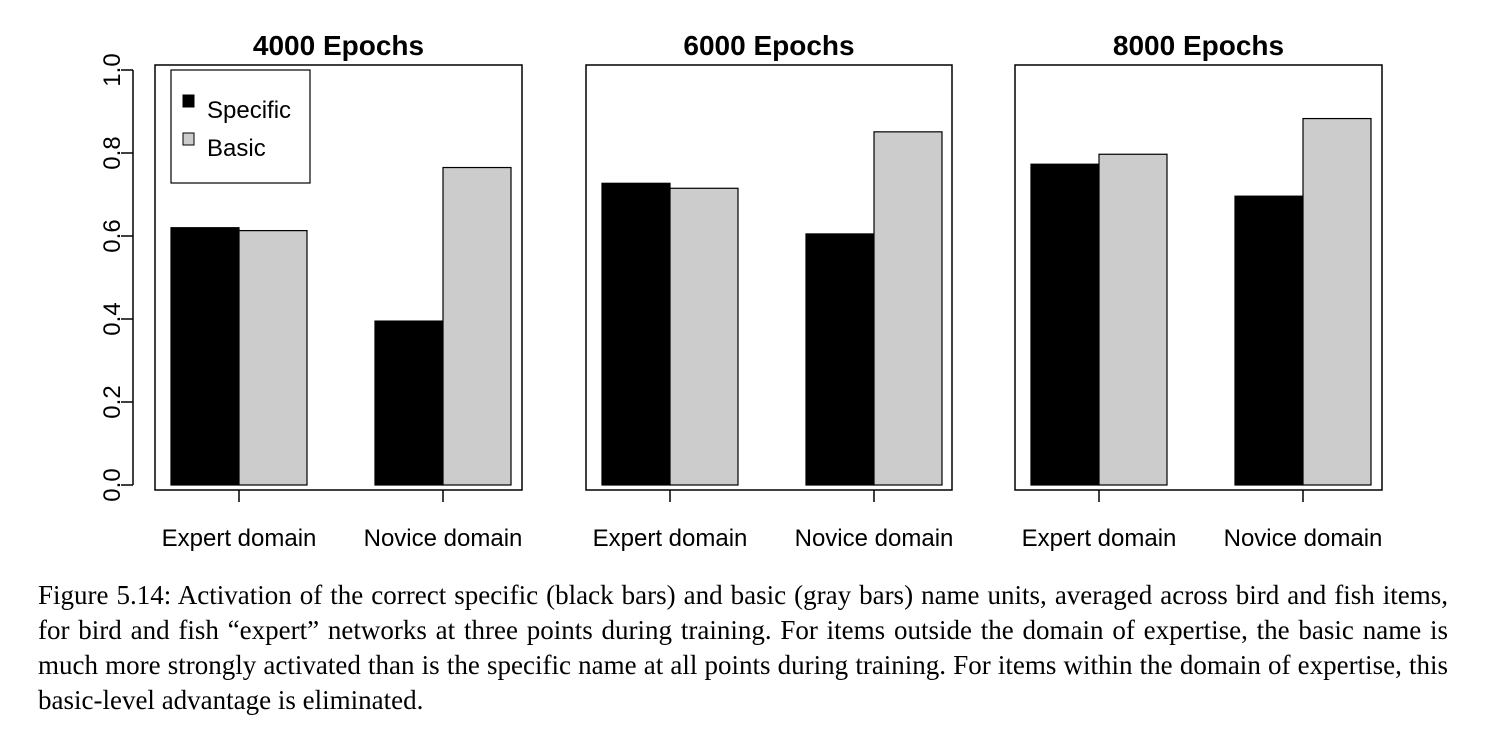 The width and height of the screenshot is (1500, 754). I want to click on y-tick-label: 0.4, so click(112, 318).